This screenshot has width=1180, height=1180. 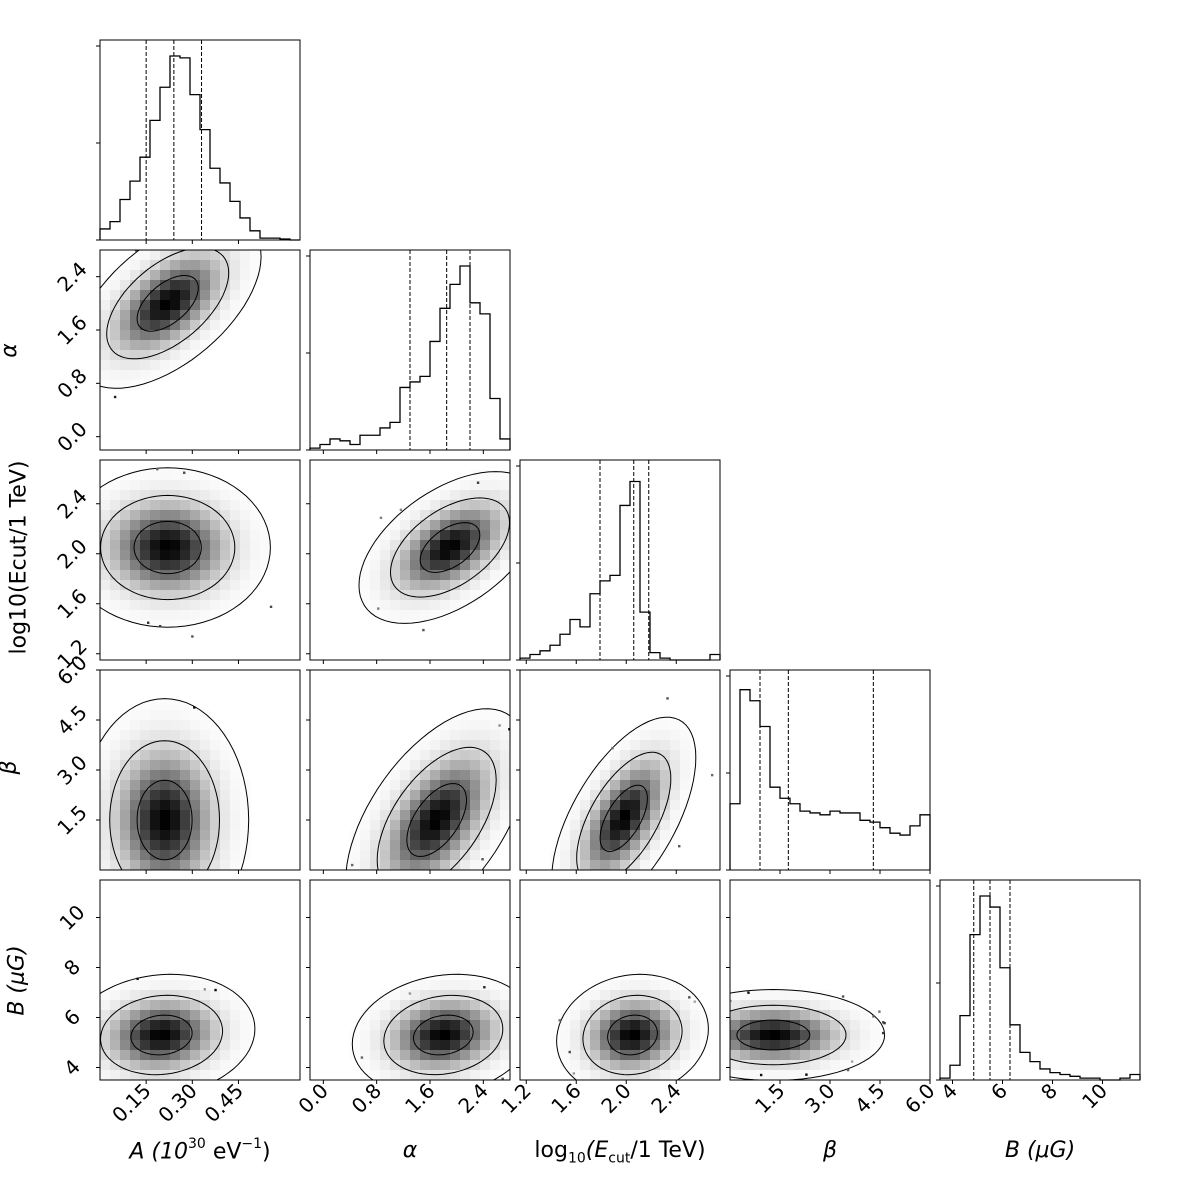 I want to click on x-label-log-tail: /1 TeV), so click(x=668, y=1150).